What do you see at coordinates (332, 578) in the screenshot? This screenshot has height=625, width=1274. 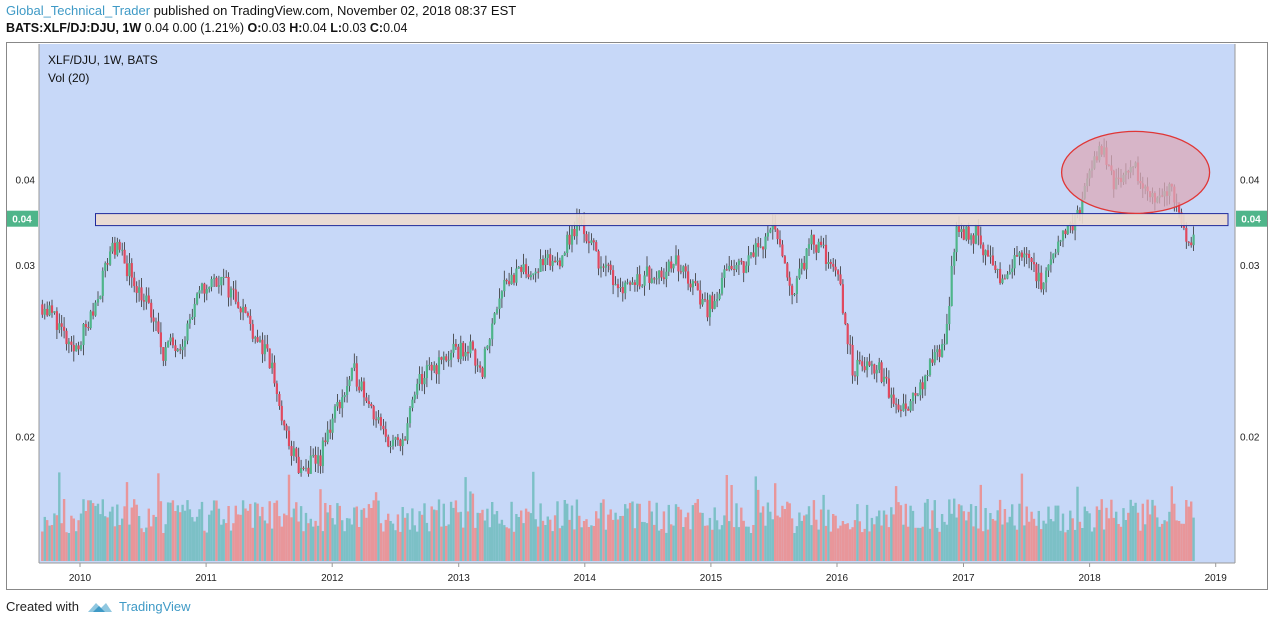 I see `time-tick-label: 2012` at bounding box center [332, 578].